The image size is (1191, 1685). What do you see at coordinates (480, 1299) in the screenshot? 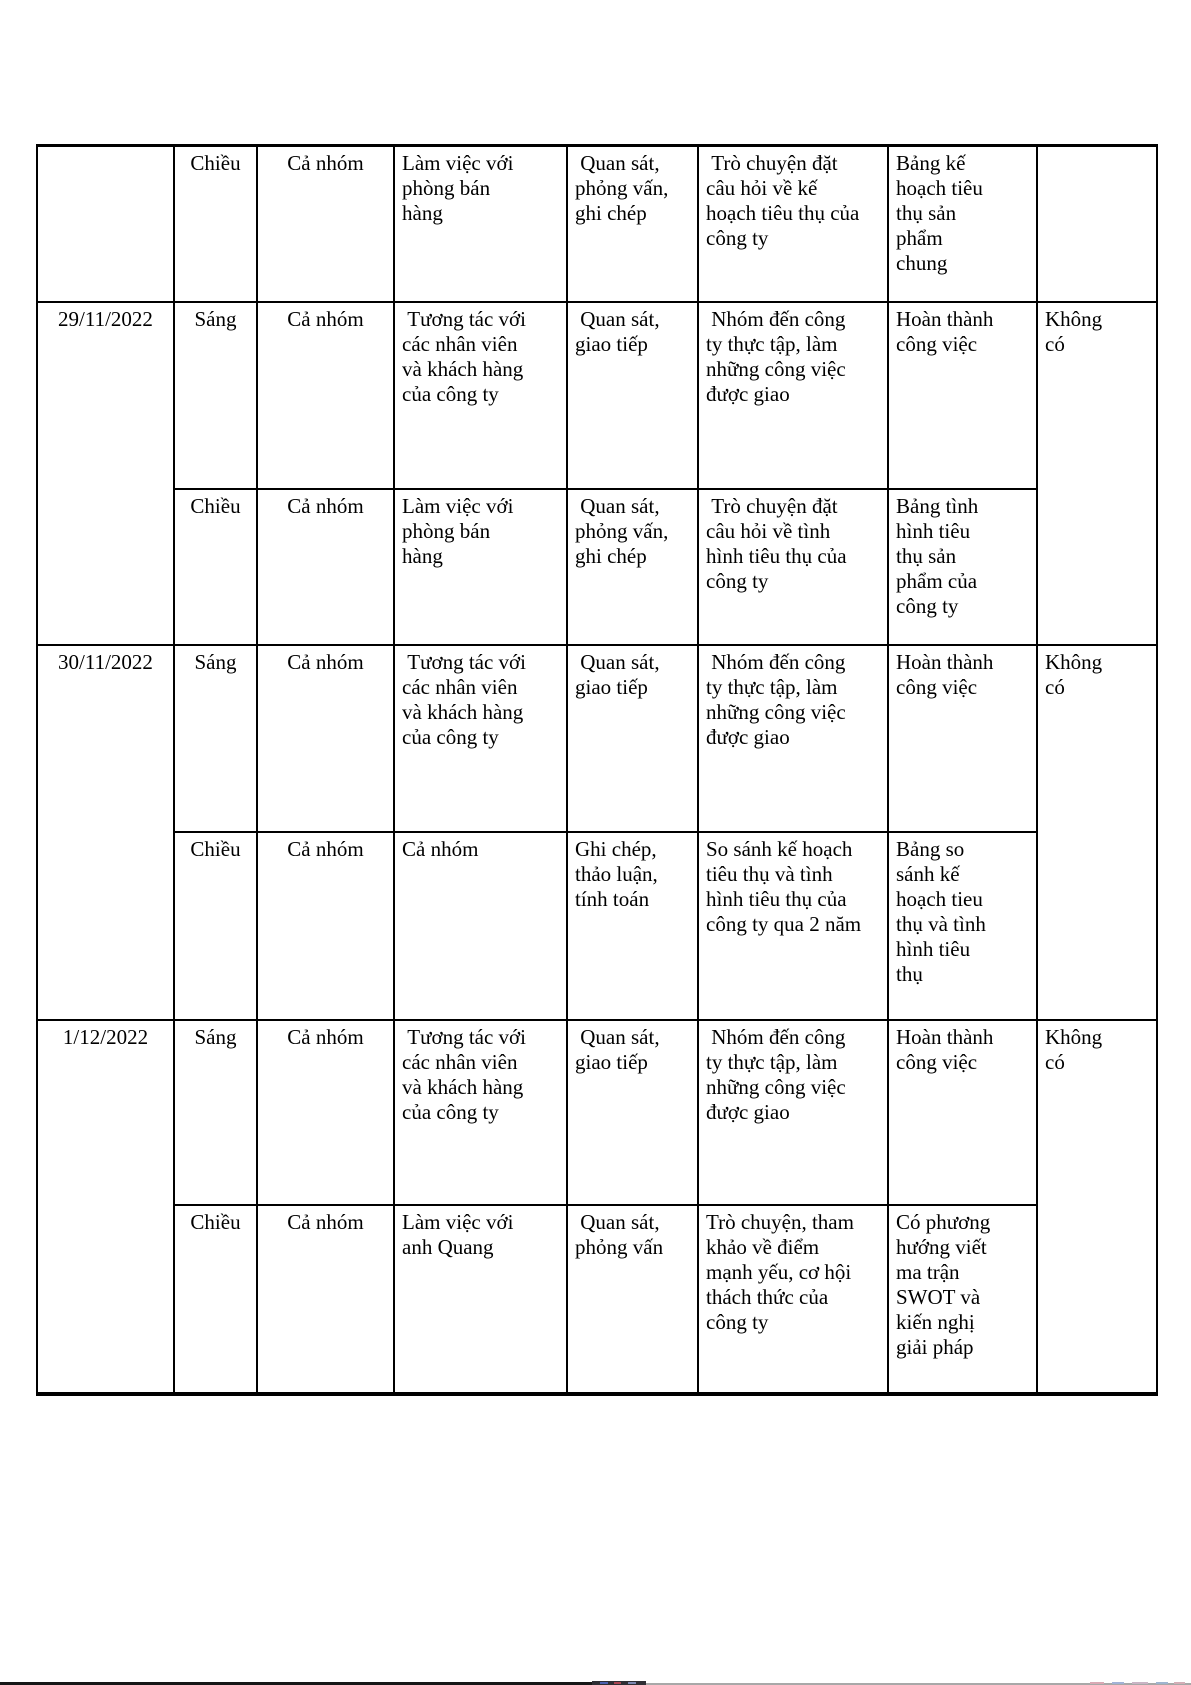
I see `activity-cell: Làm việc với anh Quang` at bounding box center [480, 1299].